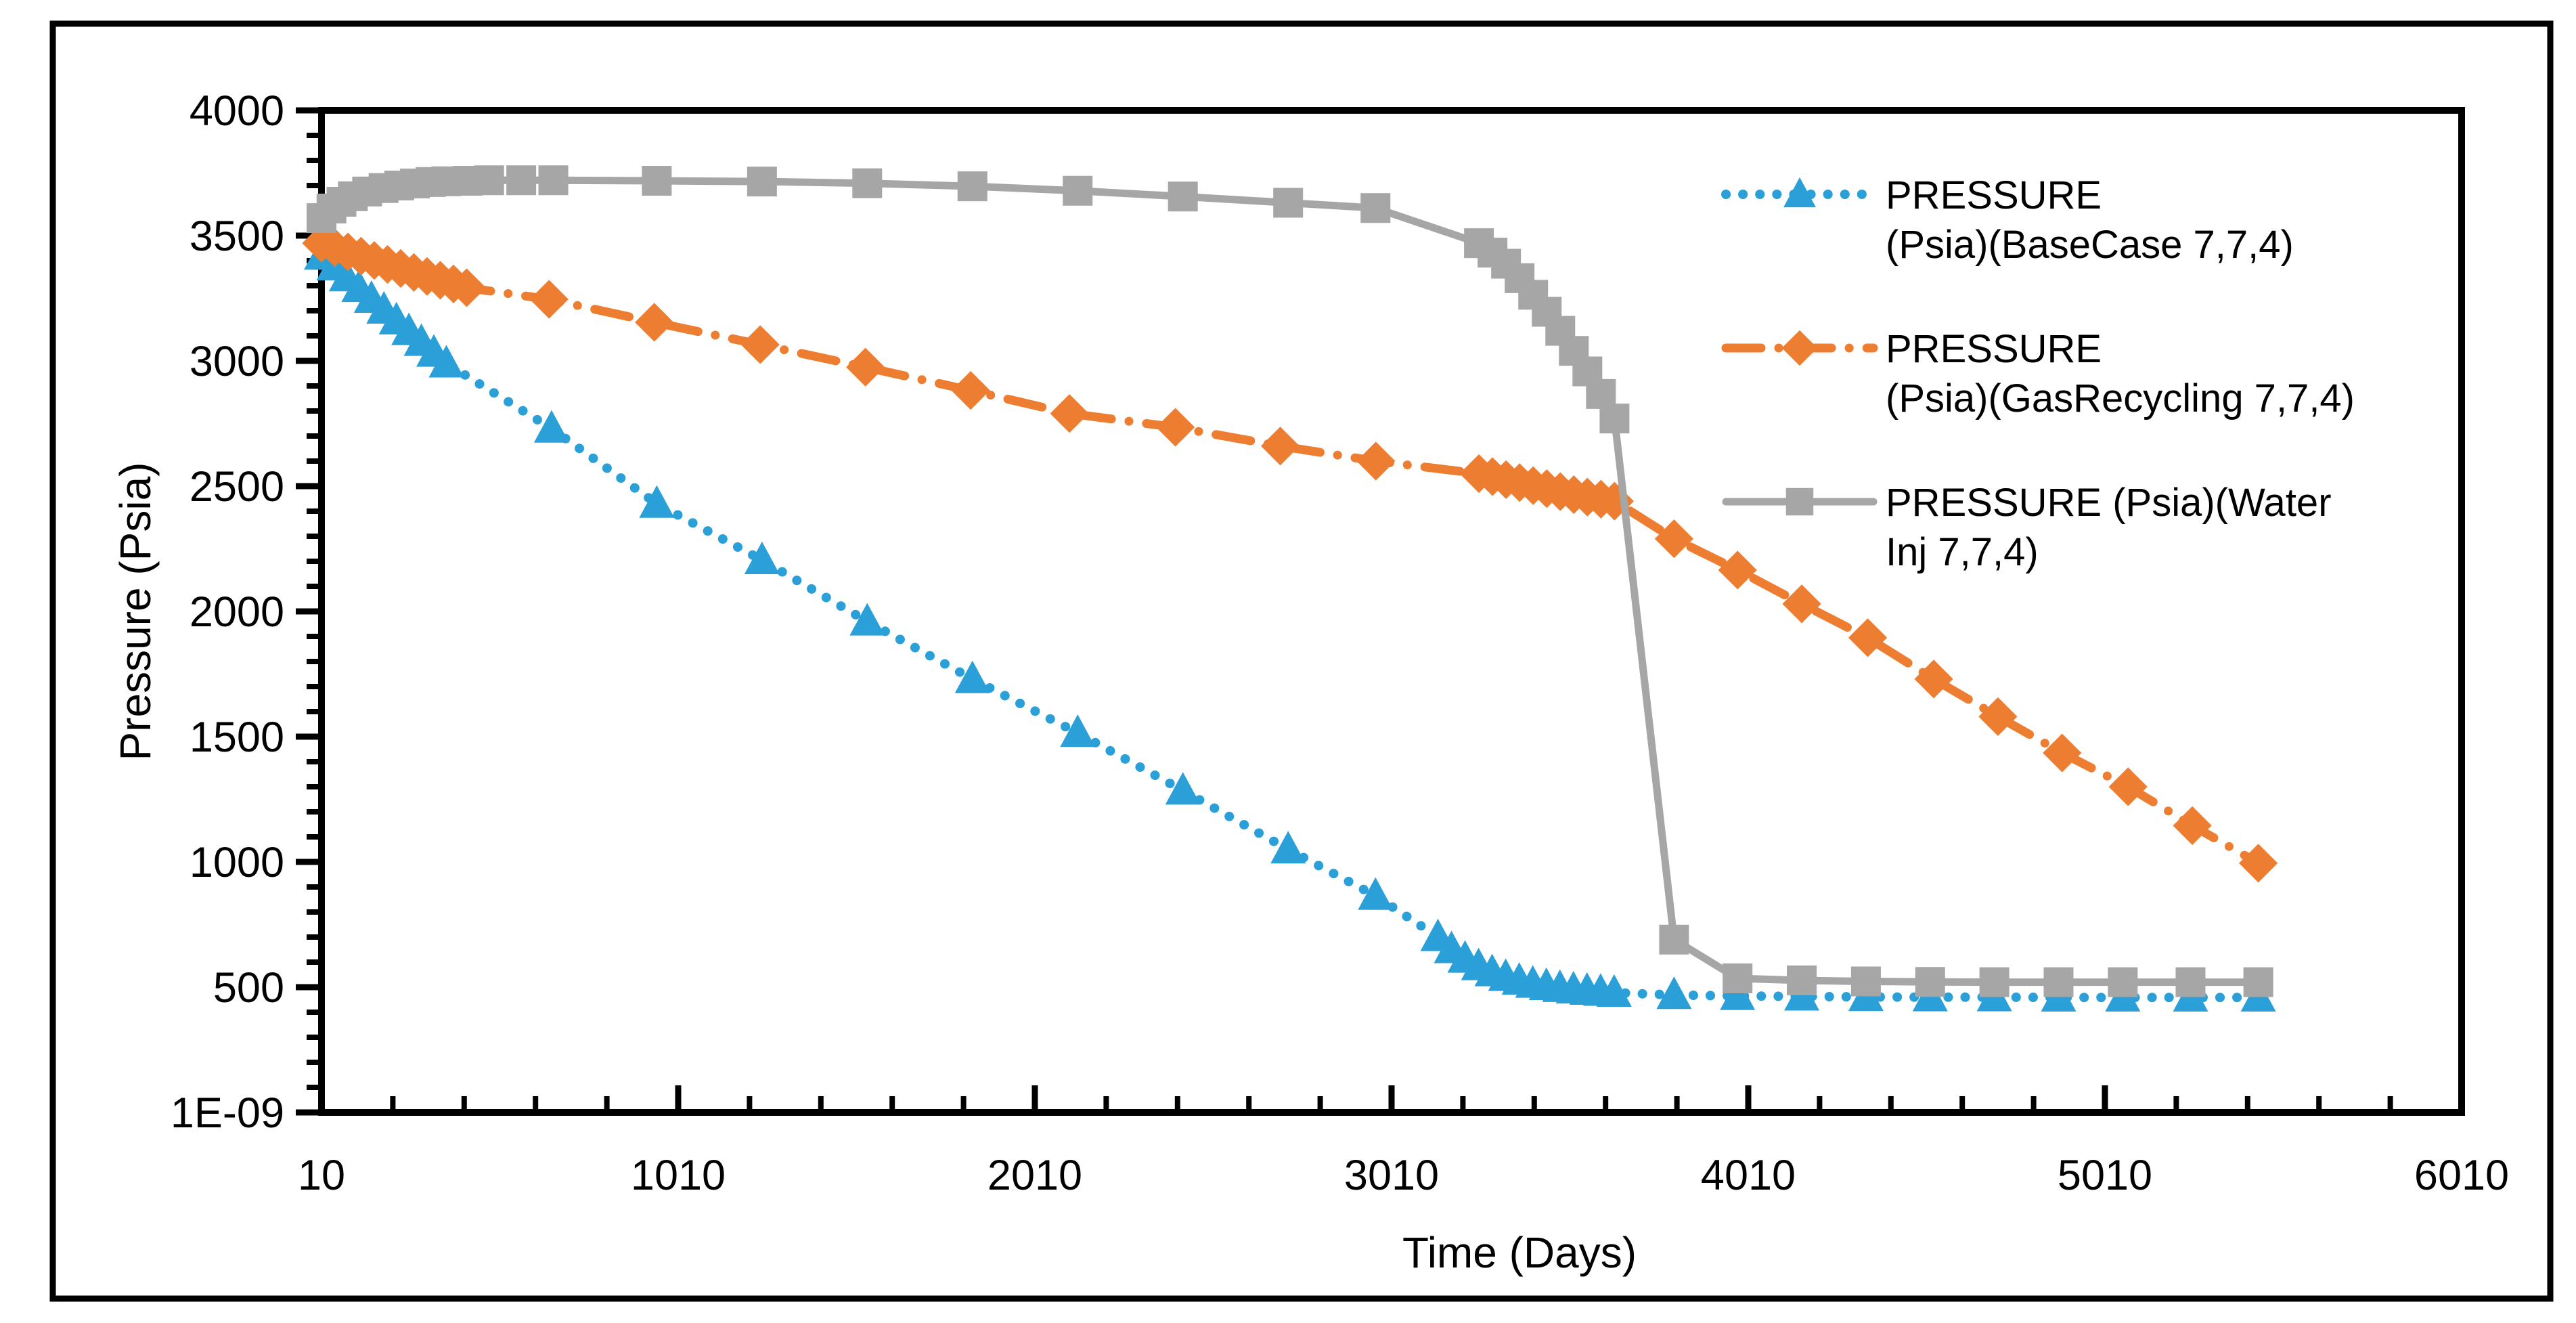 The image size is (2576, 1323). I want to click on legend-label-gasrecycling: (Psia)(GasRecycling 7,7,4), so click(2120, 398).